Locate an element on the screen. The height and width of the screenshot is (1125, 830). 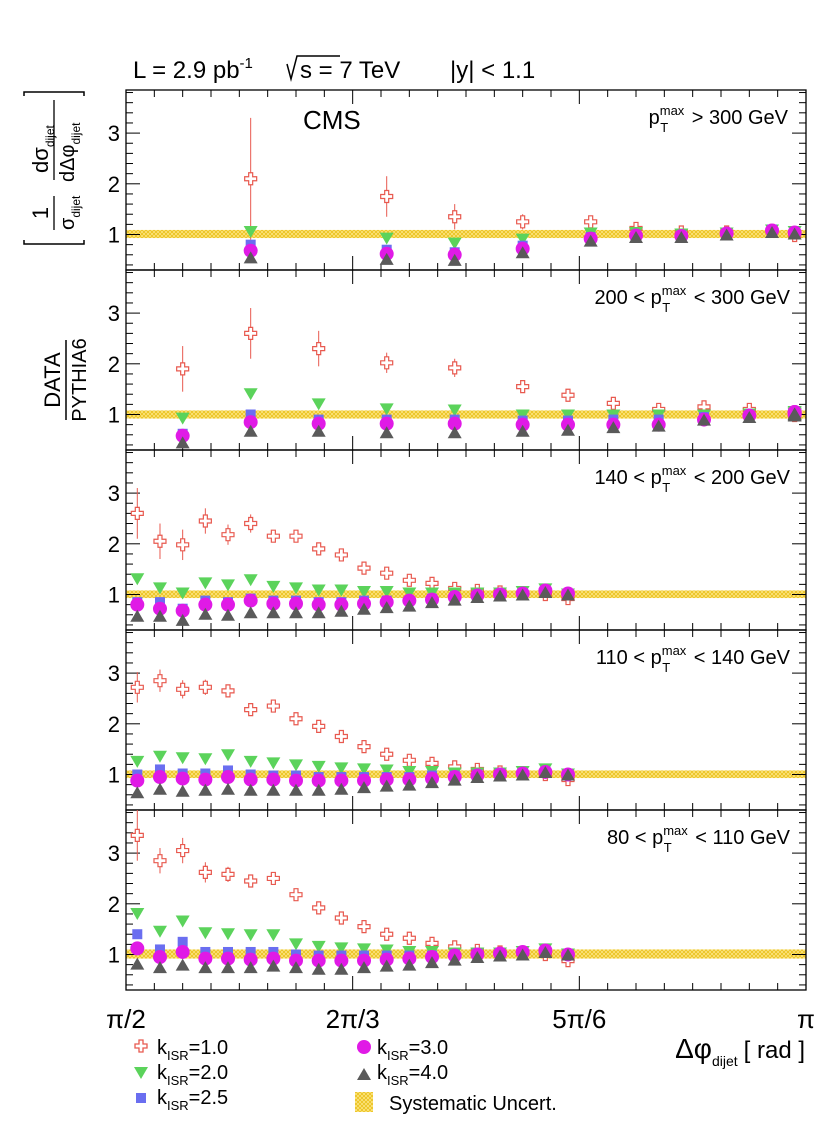
legend-item-syst: Systematic Uncert. is located at coordinates (456, 1103).